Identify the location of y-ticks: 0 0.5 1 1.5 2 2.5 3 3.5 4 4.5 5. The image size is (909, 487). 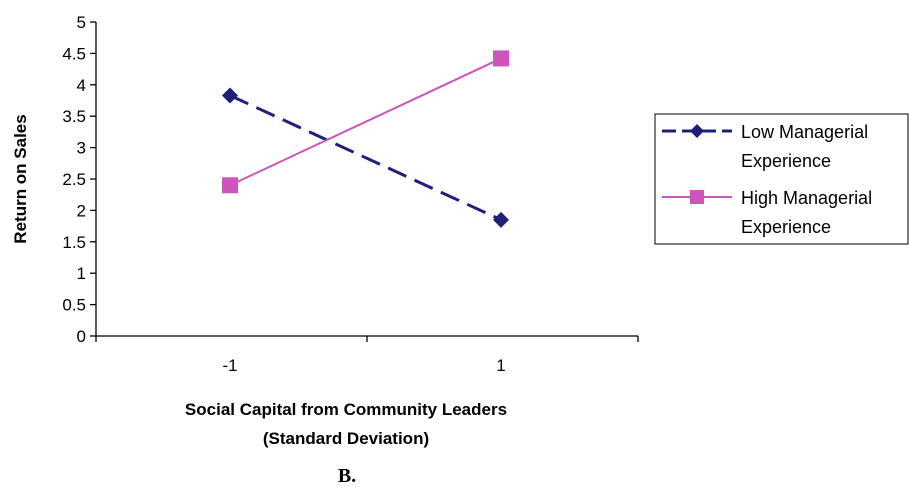
(79, 179).